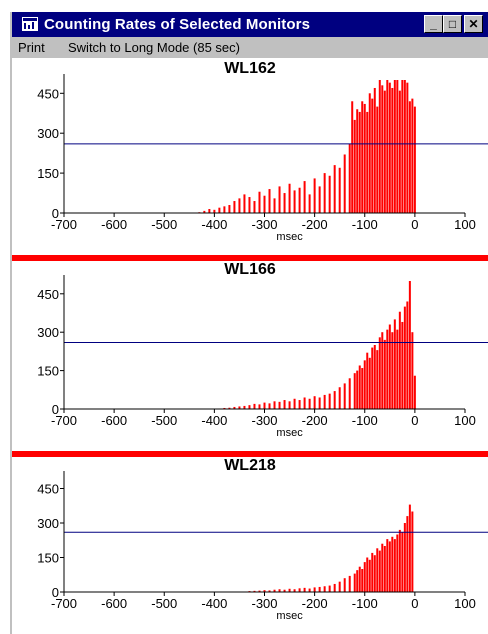 Image resolution: width=488 pixels, height=634 pixels. Describe the element at coordinates (465, 420) in the screenshot. I see `x-tick-label: 100` at that location.